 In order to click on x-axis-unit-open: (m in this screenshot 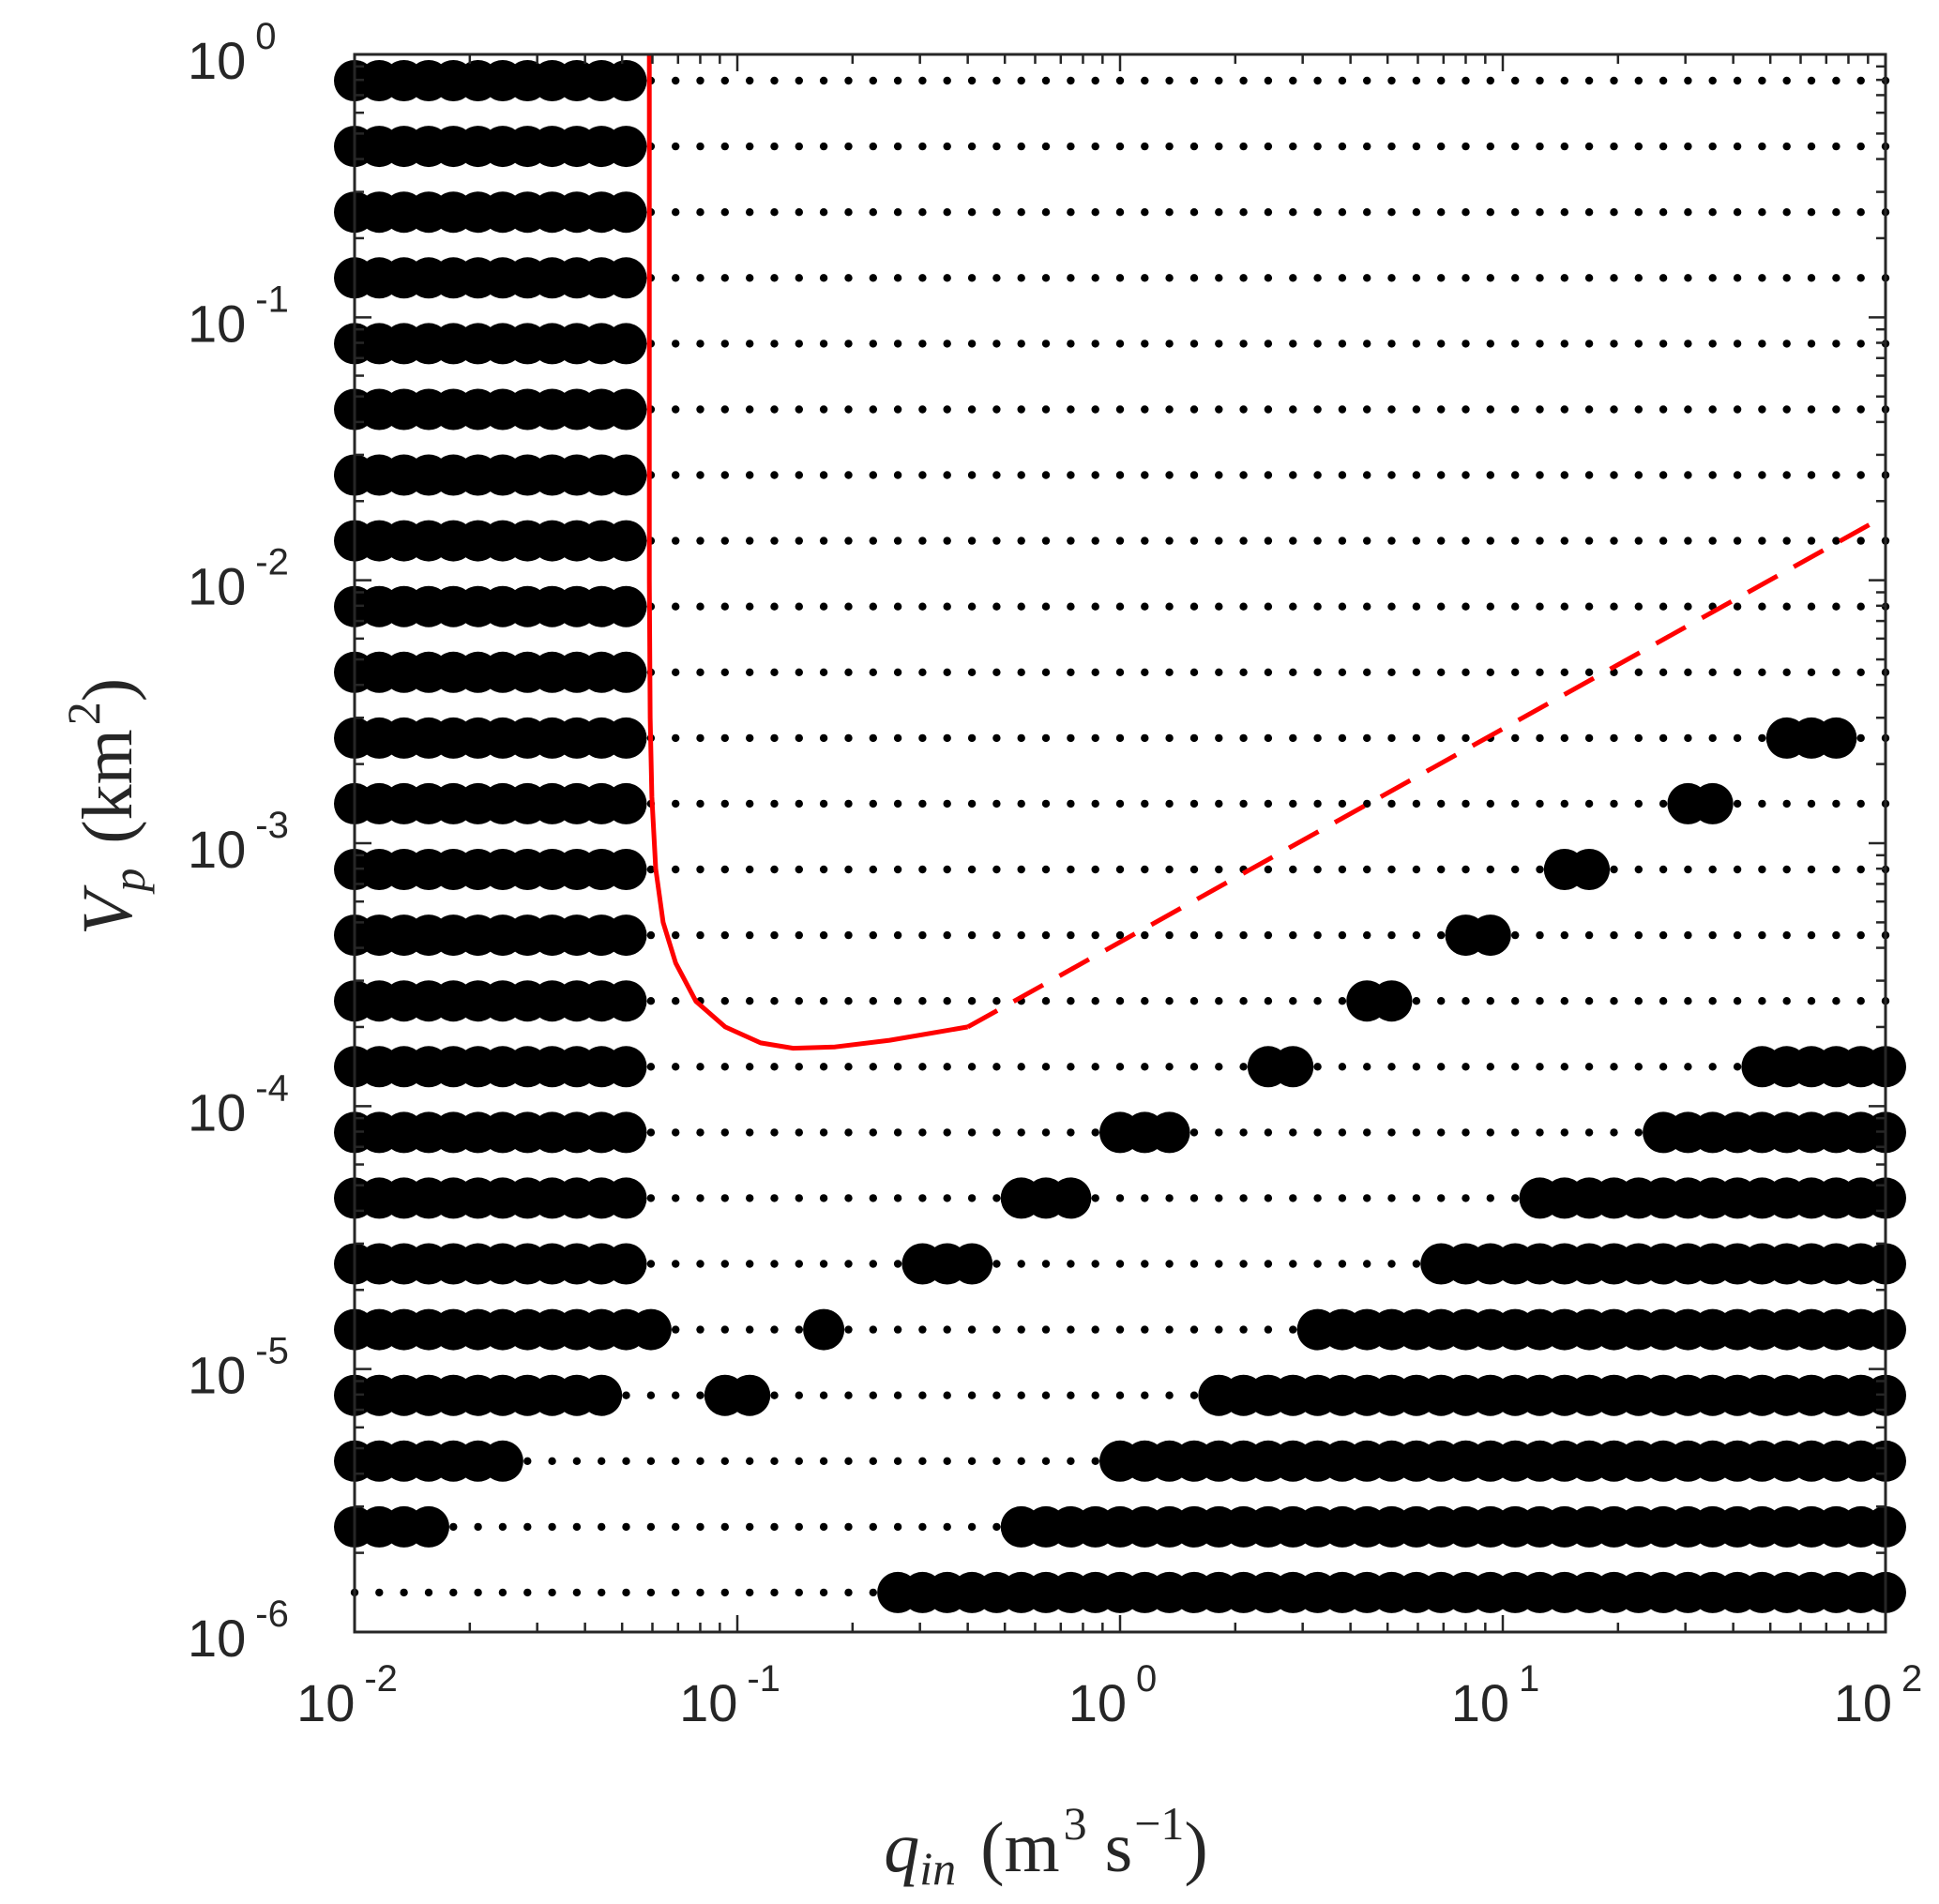, I will do `click(1019, 1847)`.